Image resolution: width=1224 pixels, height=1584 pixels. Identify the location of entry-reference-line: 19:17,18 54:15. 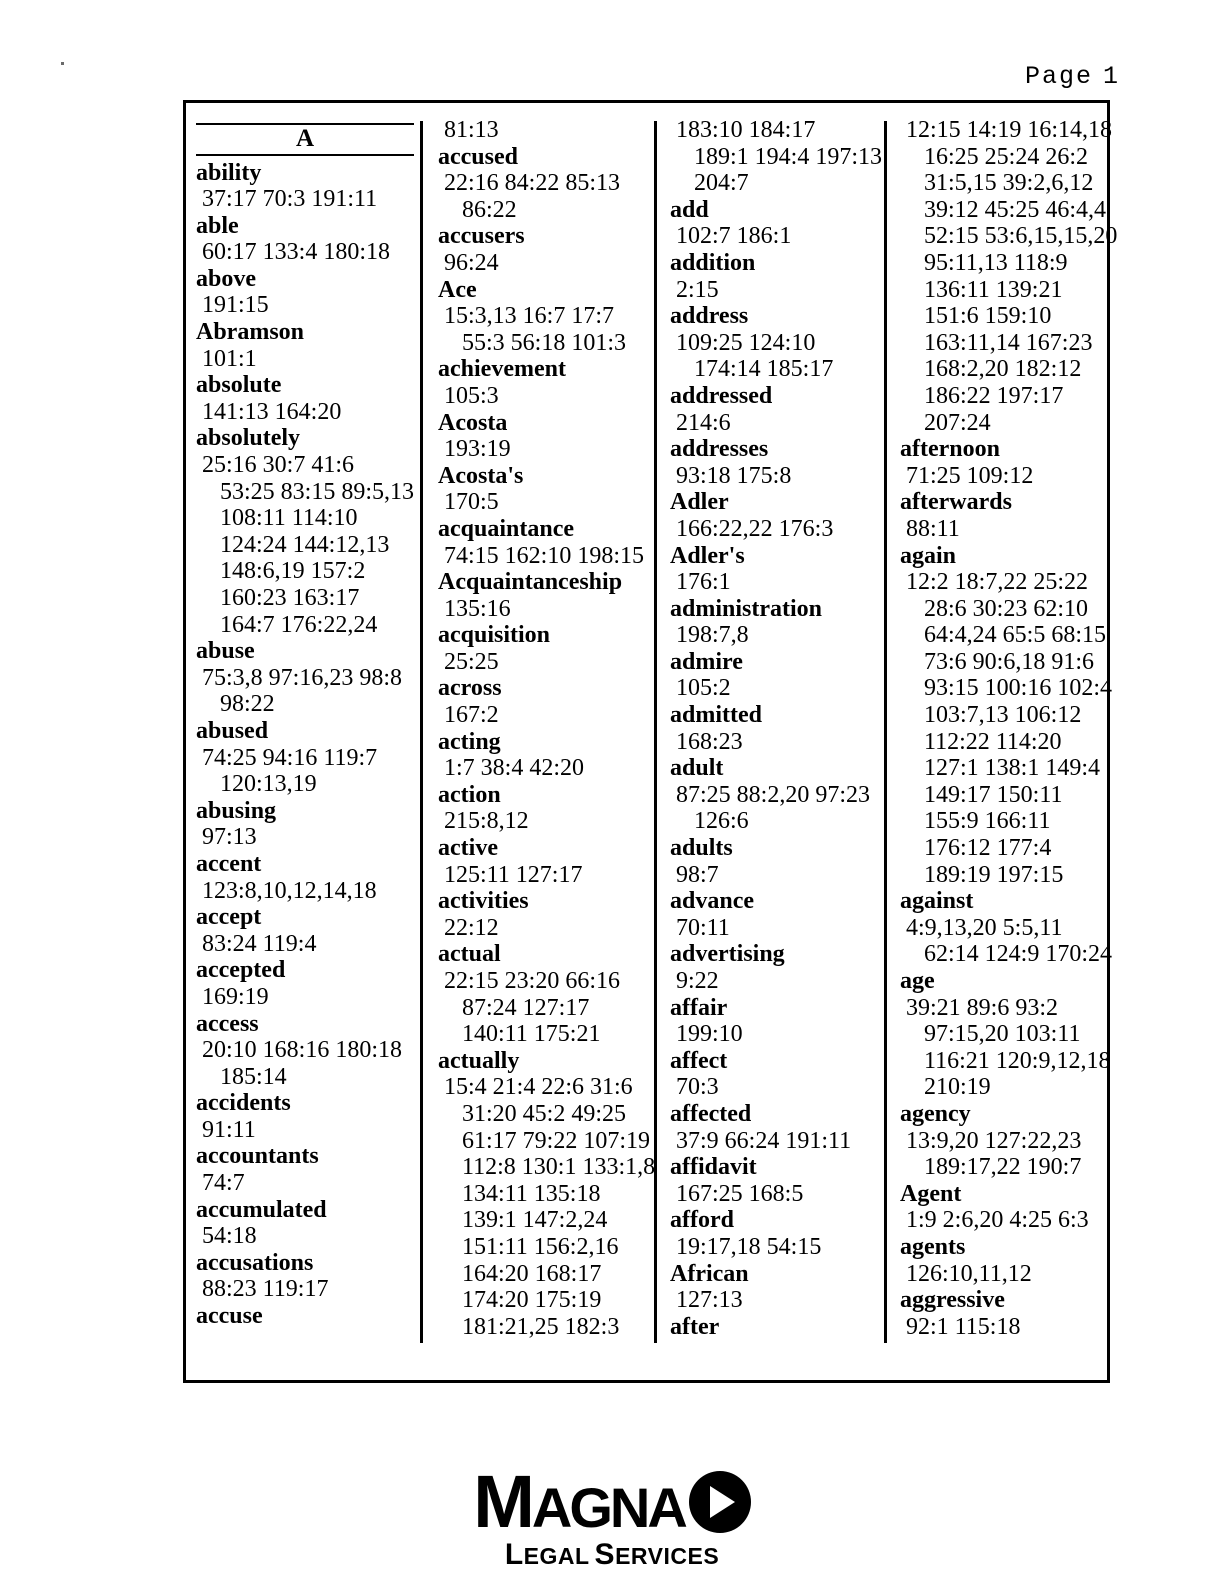
(749, 1246).